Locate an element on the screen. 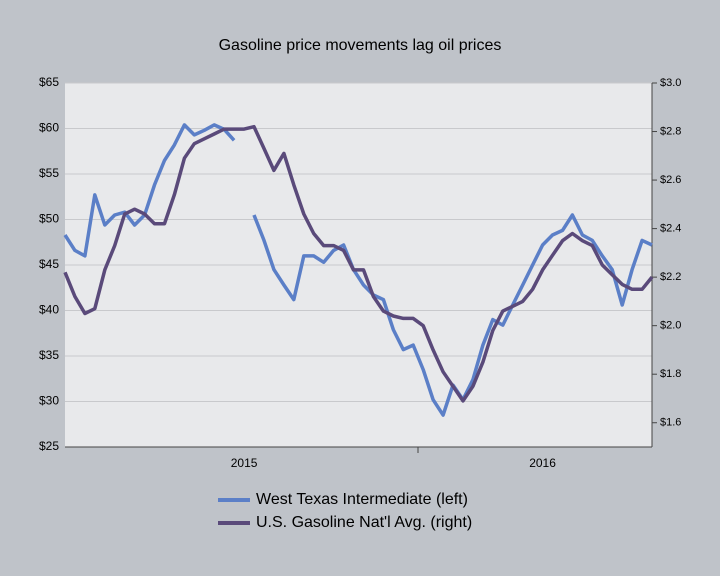 Image resolution: width=720 pixels, height=576 pixels. y-tick-label: $50 is located at coordinates (49, 219).